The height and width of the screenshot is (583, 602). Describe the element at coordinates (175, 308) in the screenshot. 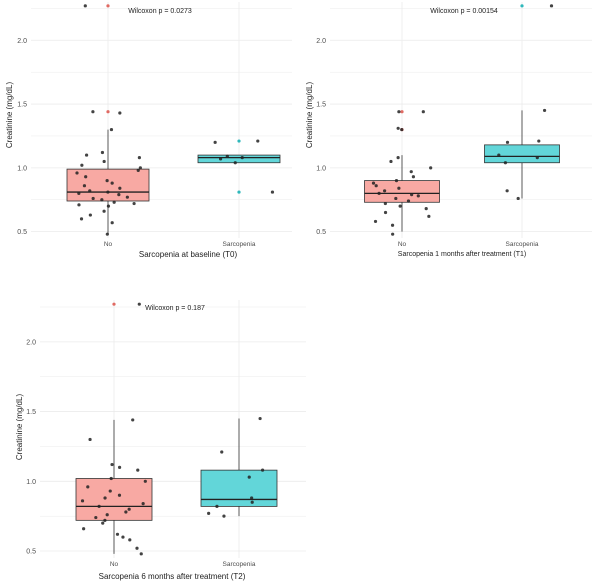

I see `chart-title: Wilcoxon p = 0.187` at that location.